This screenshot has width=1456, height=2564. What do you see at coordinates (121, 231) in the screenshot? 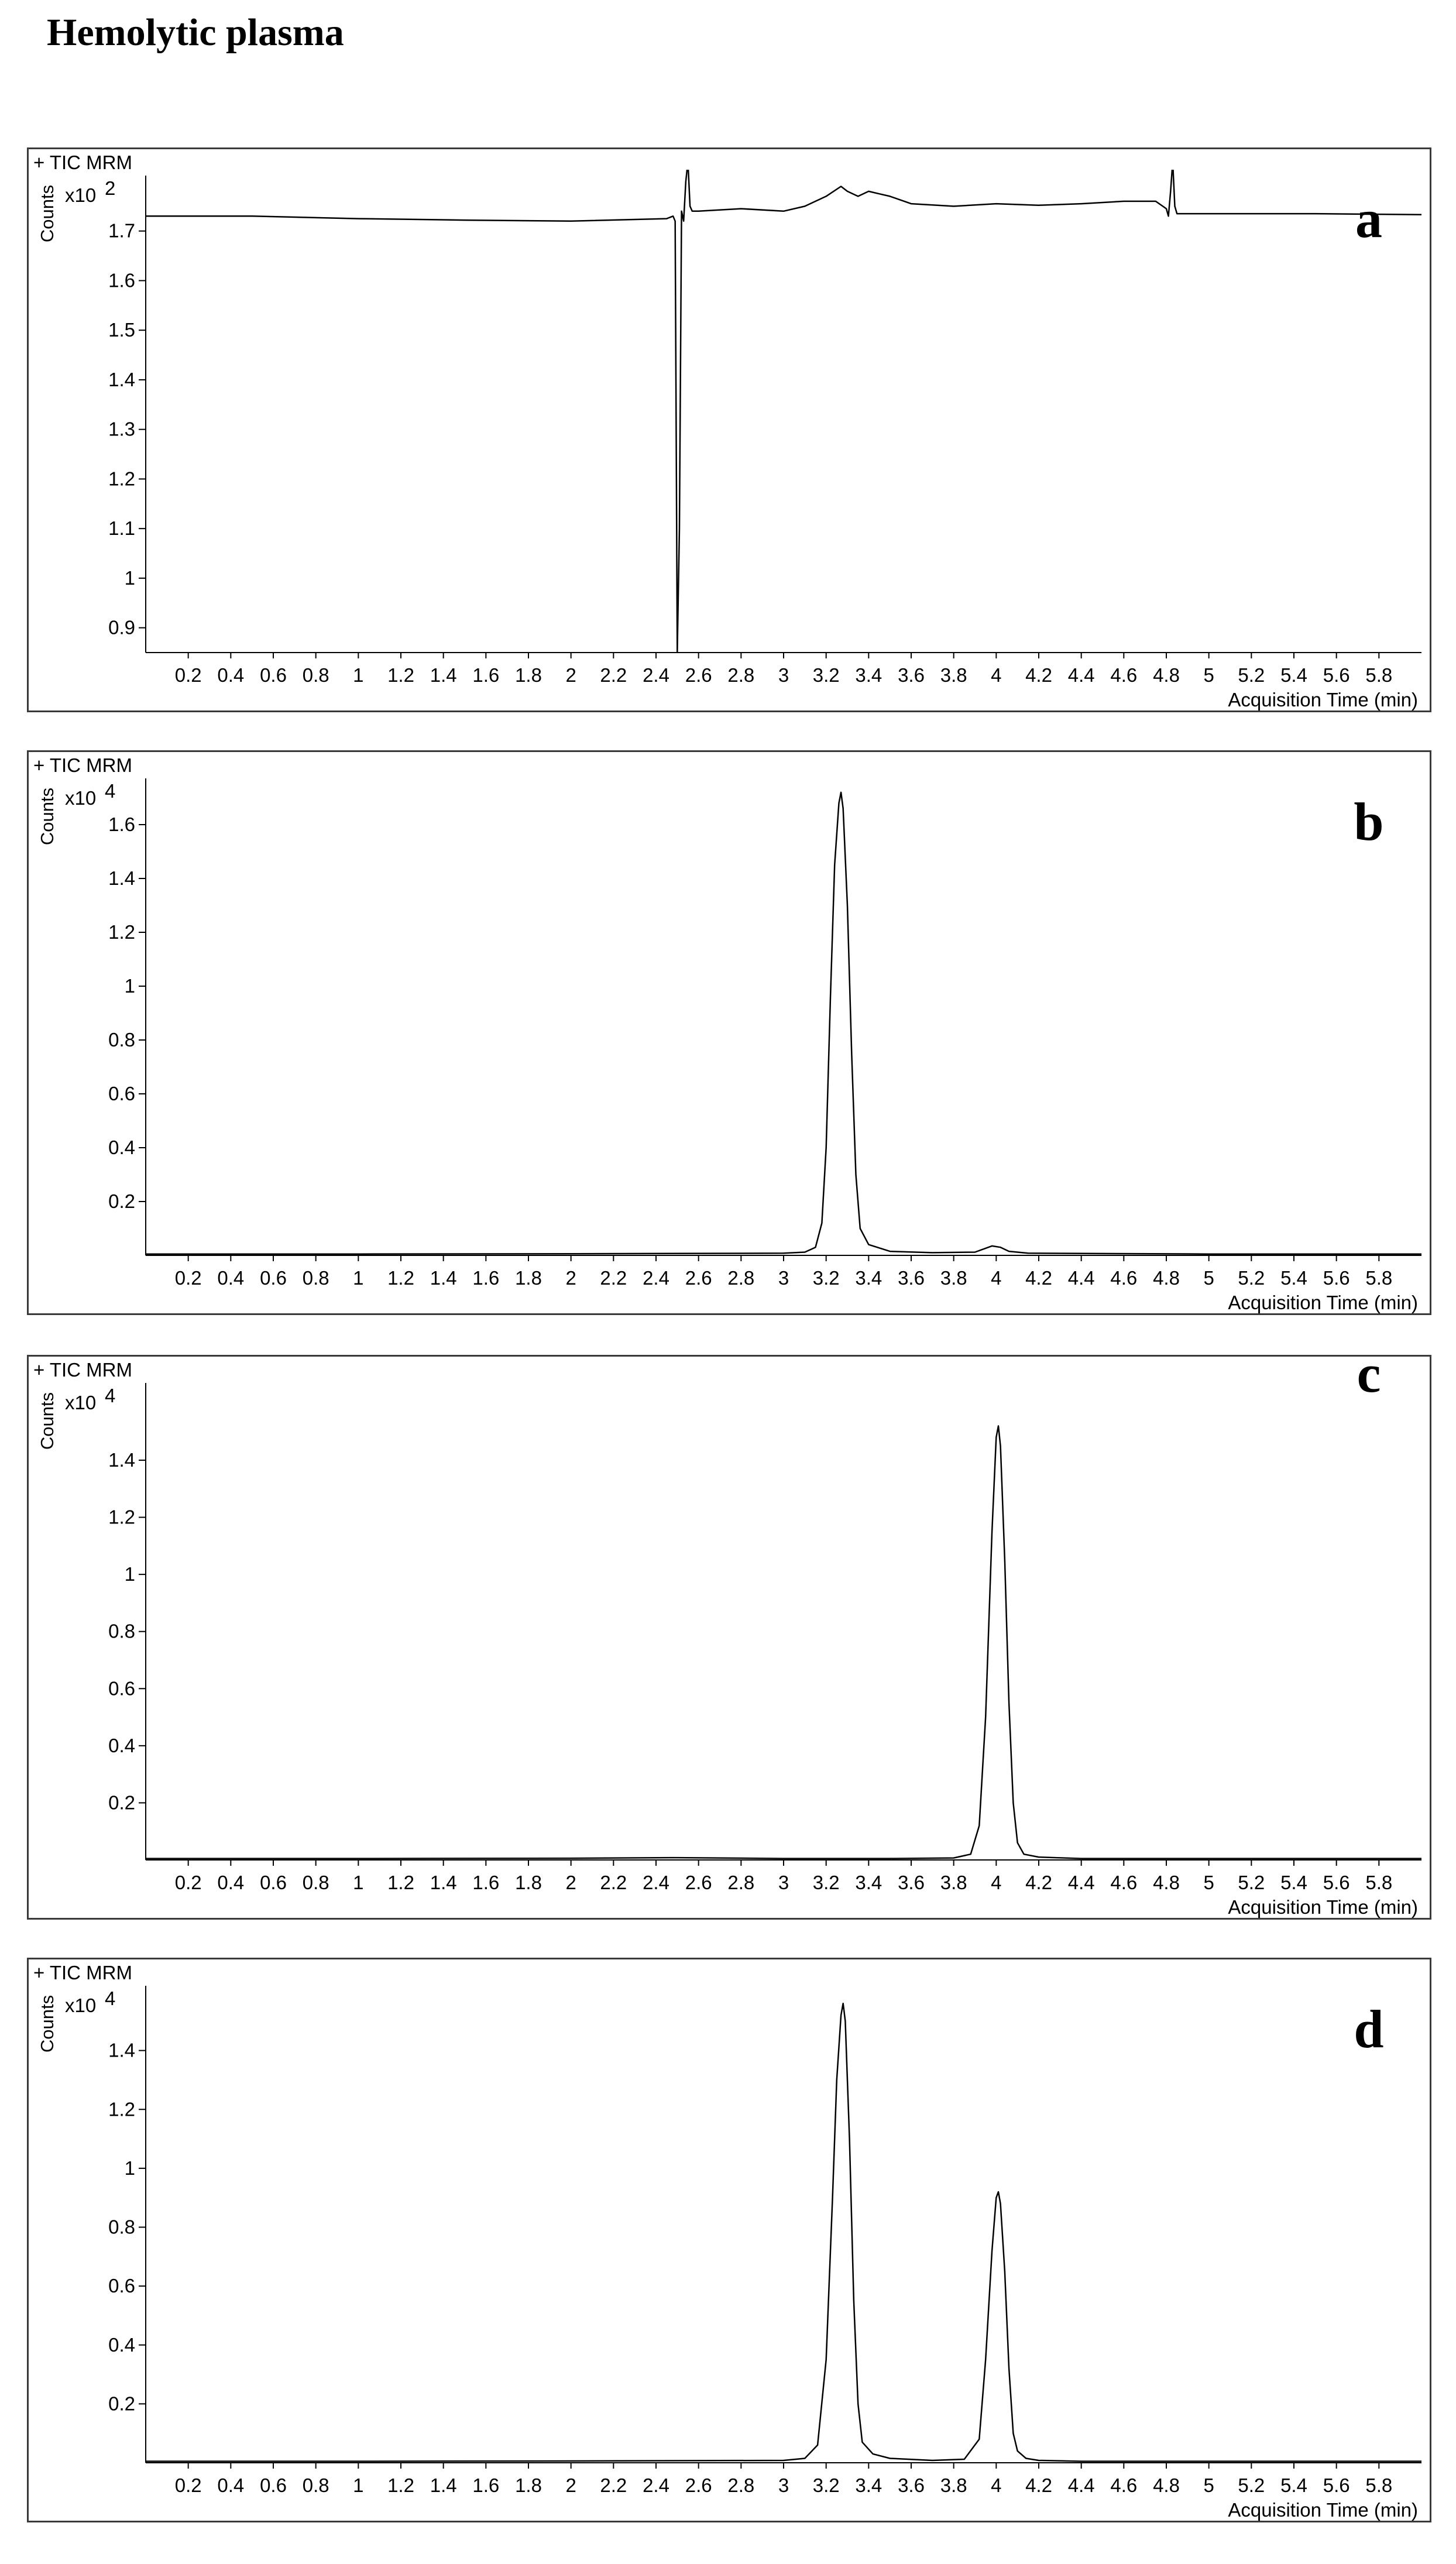
I see `y-tick-label: 1.7` at bounding box center [121, 231].